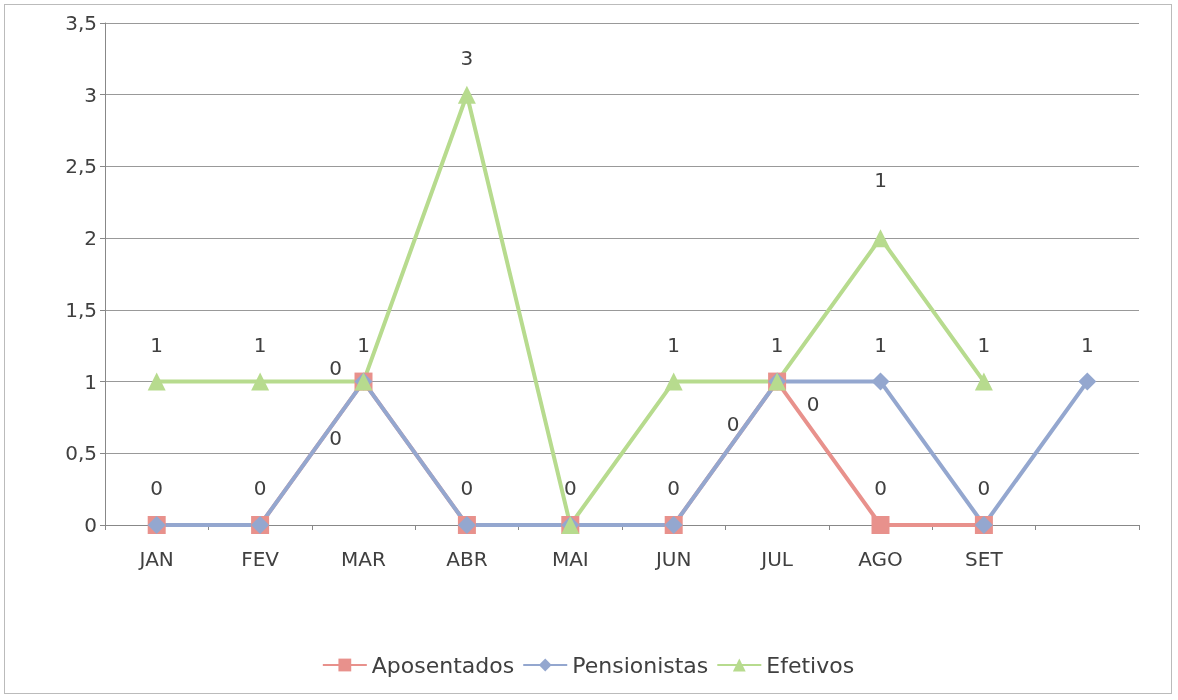  Describe the element at coordinates (81, 23) in the screenshot. I see `y-tick-label: 3,5` at that location.